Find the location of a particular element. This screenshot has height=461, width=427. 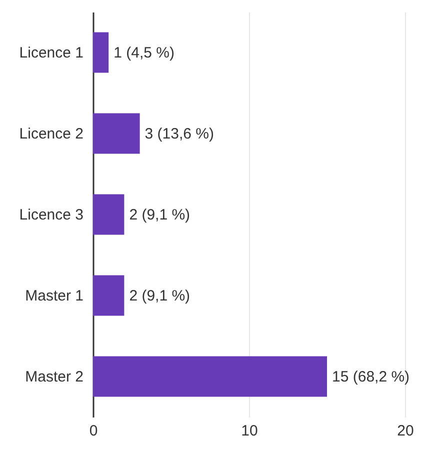

data-label: 3 (13,6 %) is located at coordinates (179, 134).